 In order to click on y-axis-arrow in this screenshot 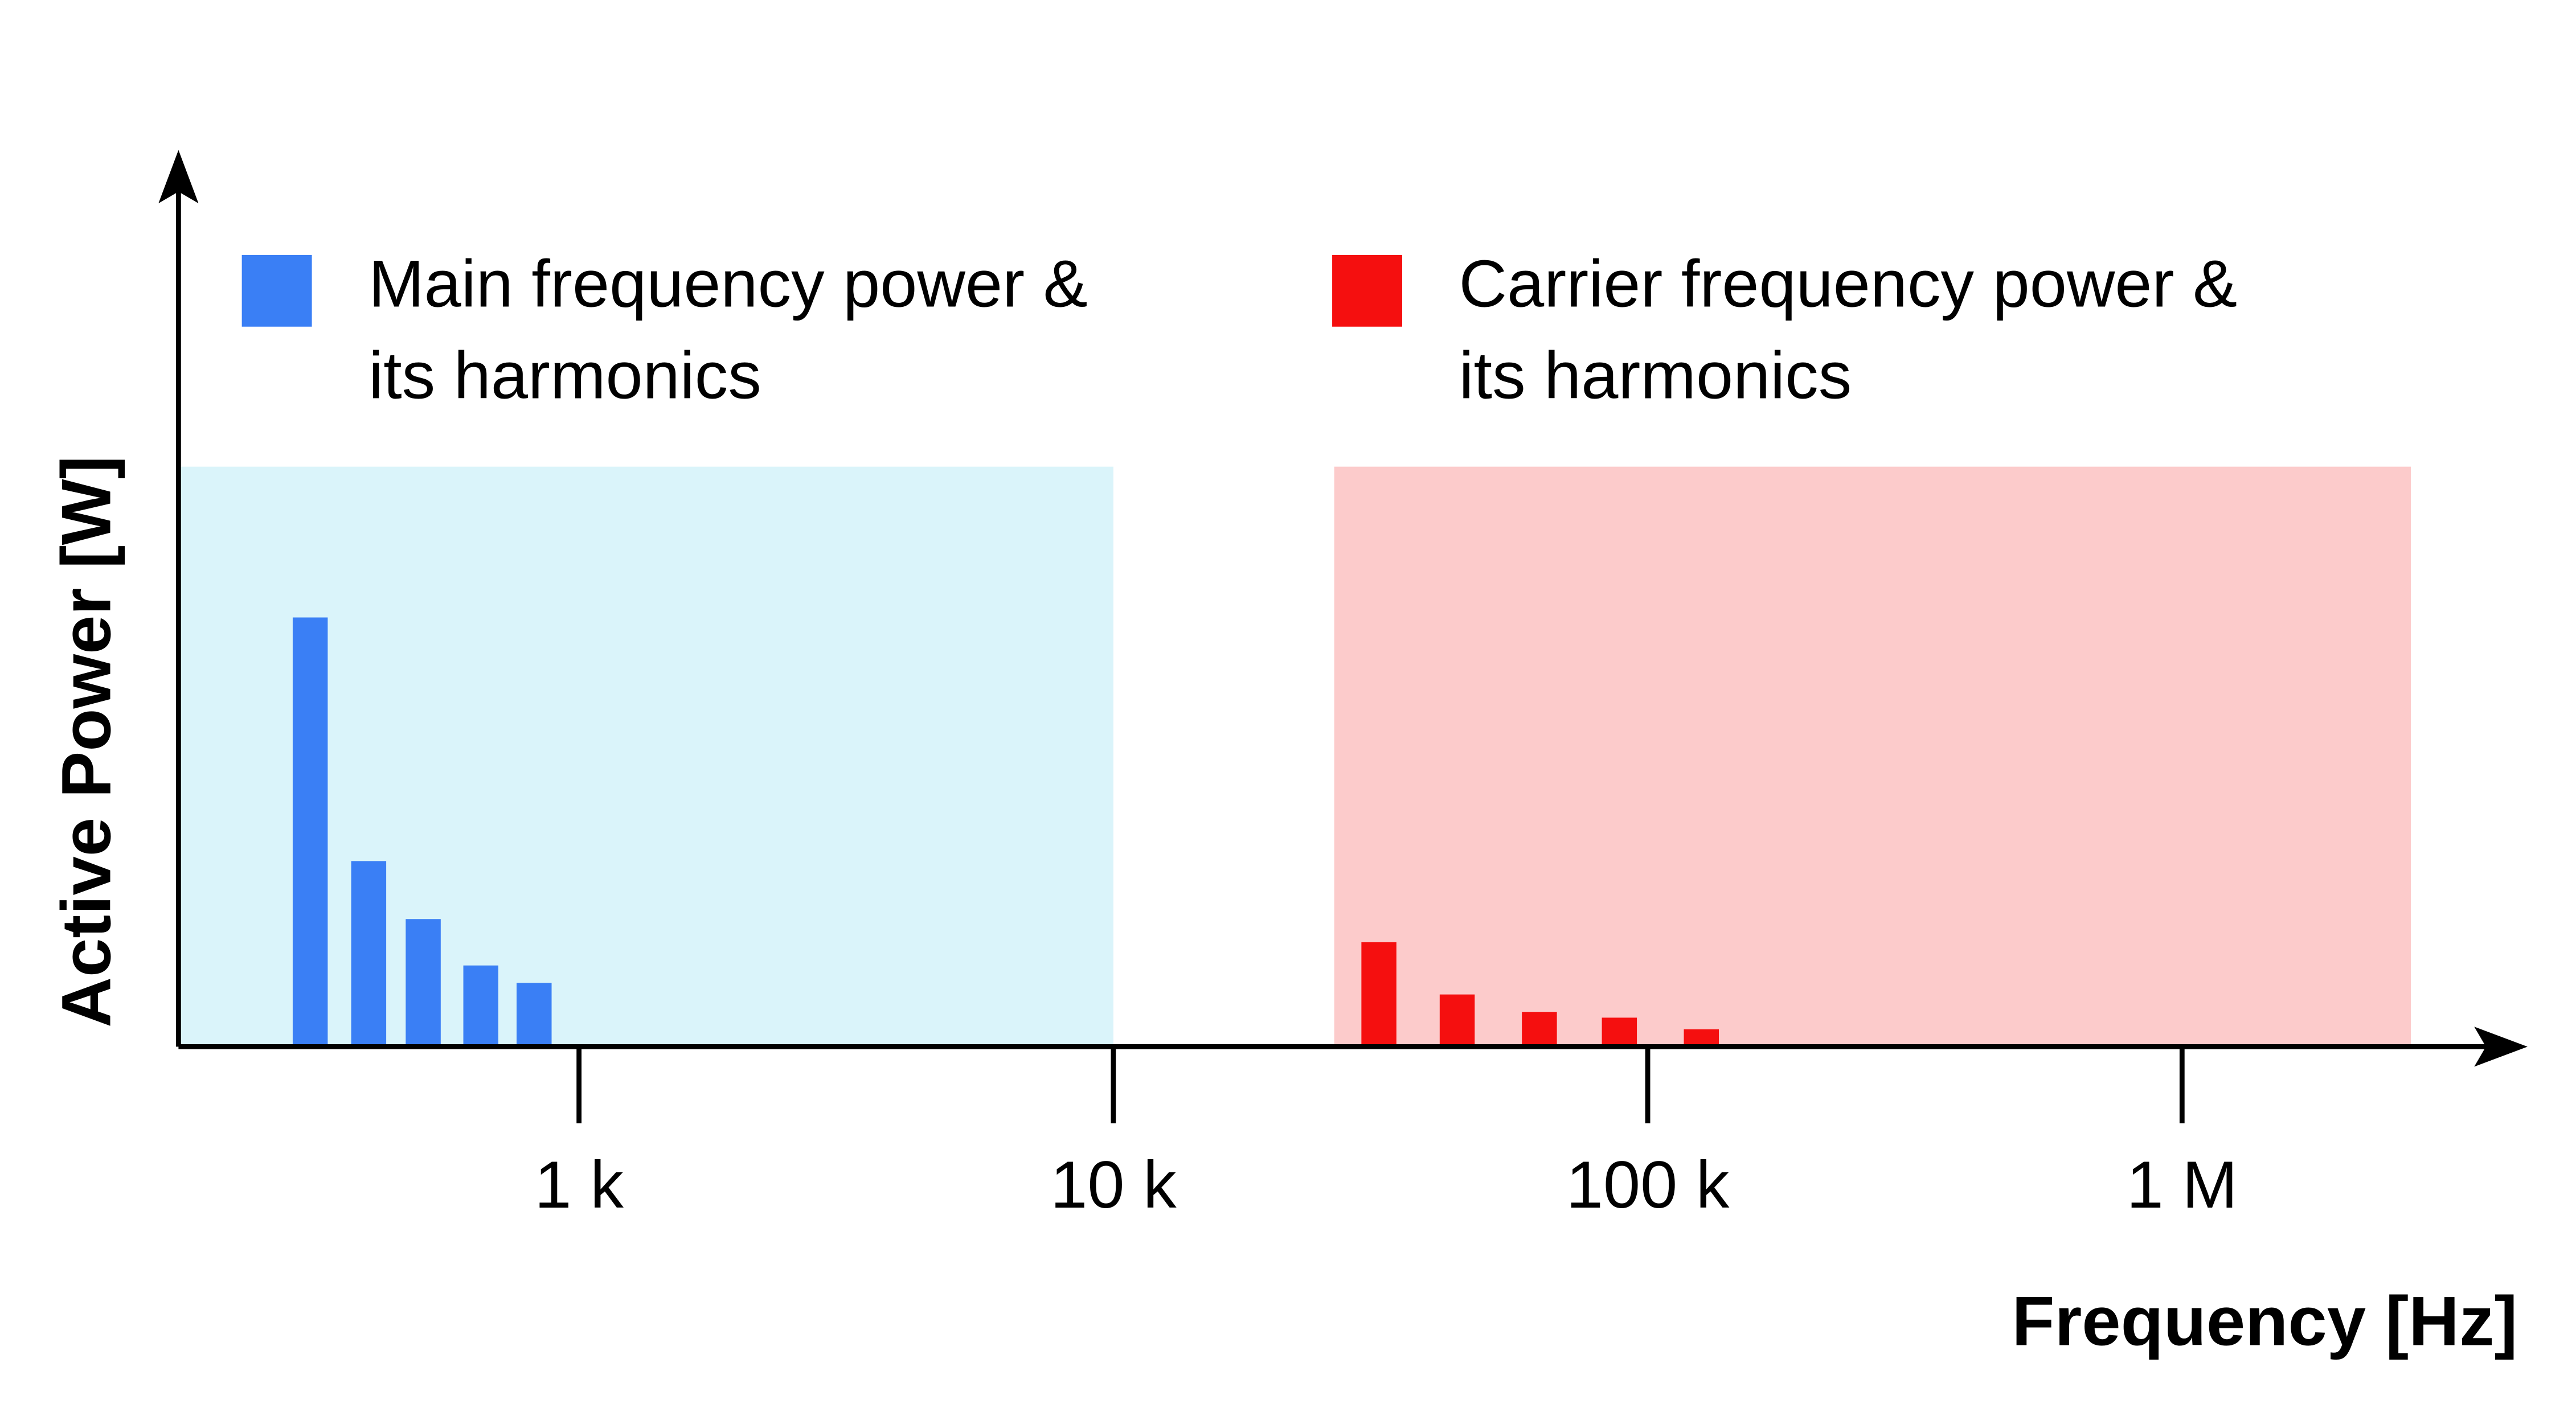, I will do `click(178, 177)`.